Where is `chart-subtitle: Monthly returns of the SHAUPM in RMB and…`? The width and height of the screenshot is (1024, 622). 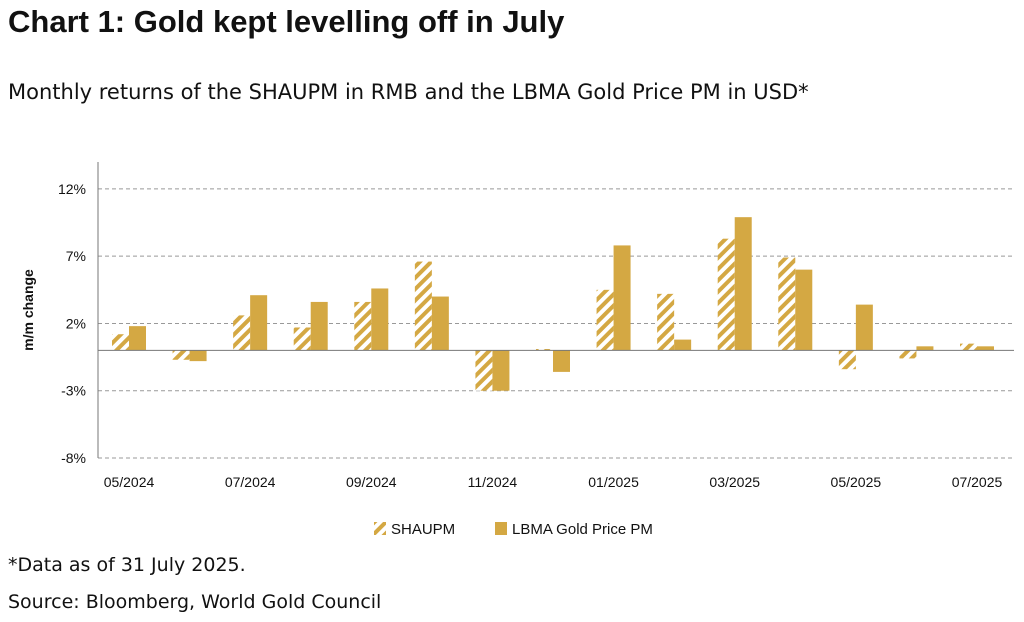
chart-subtitle: Monthly returns of the SHAUPM in RMB and… is located at coordinates (408, 92).